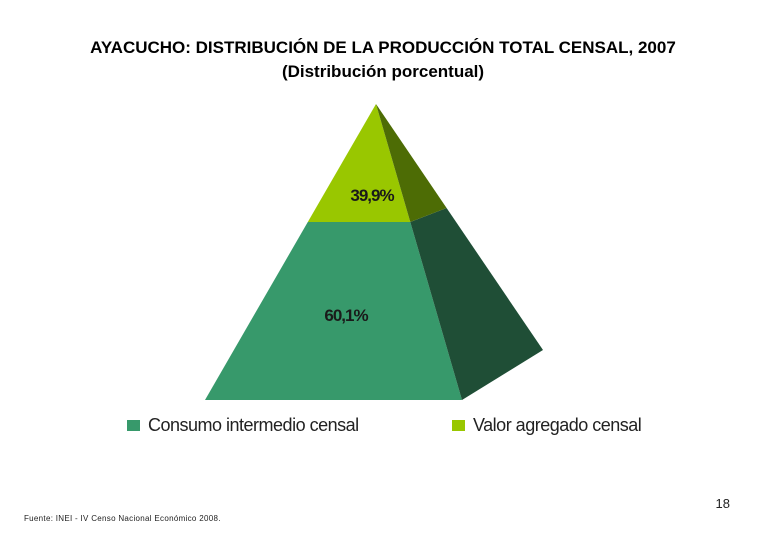 This screenshot has height=540, width=766. I want to click on pyramid-segment-consumo-intermedio, so click(333, 311).